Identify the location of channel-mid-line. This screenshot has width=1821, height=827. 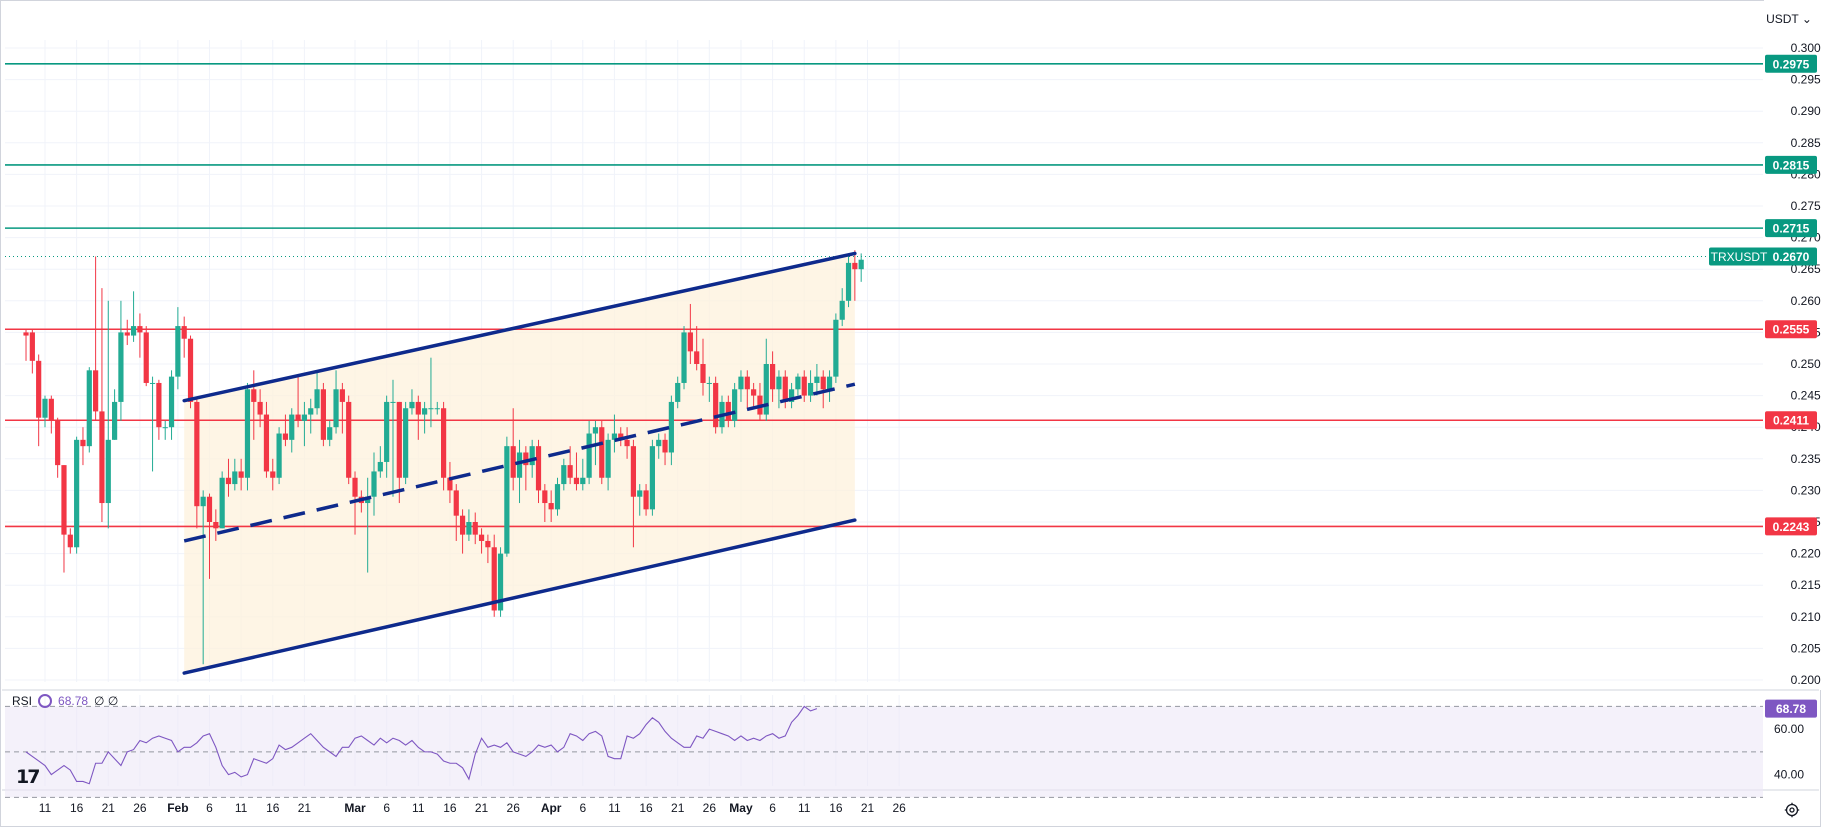
(519, 462).